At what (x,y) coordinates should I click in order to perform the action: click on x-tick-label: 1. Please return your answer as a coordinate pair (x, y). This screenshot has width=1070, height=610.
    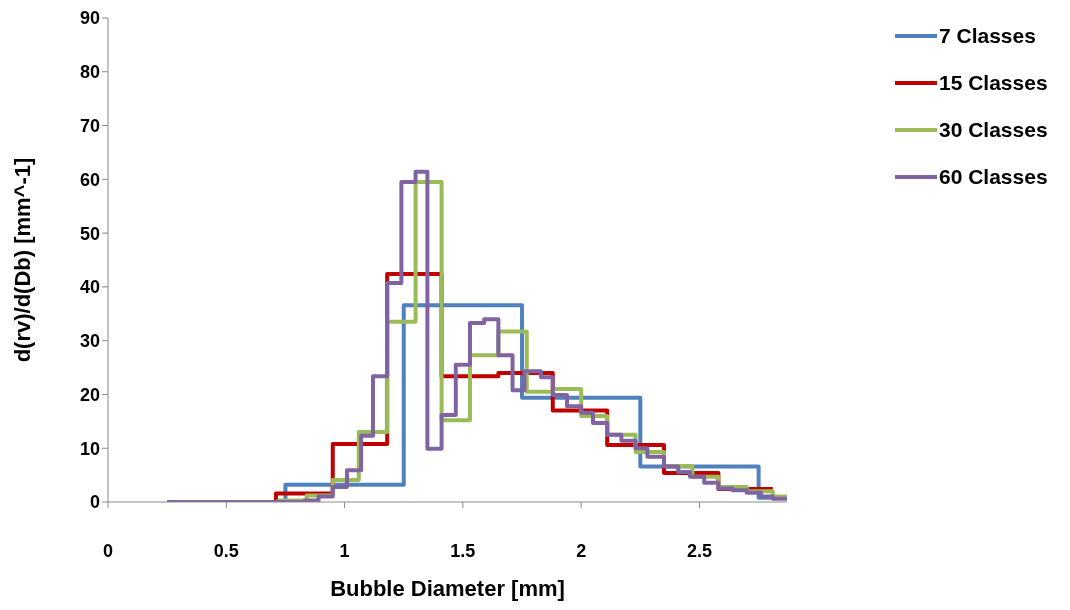
    Looking at the image, I should click on (344, 550).